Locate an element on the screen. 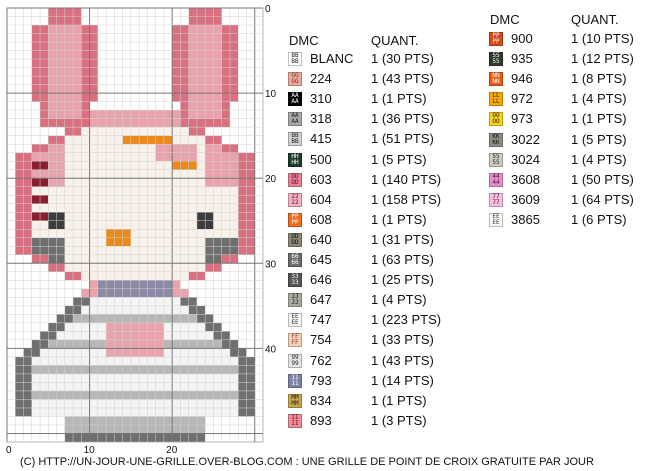 The image size is (671, 471). legend-quant-header-2: QUANT. is located at coordinates (595, 19).